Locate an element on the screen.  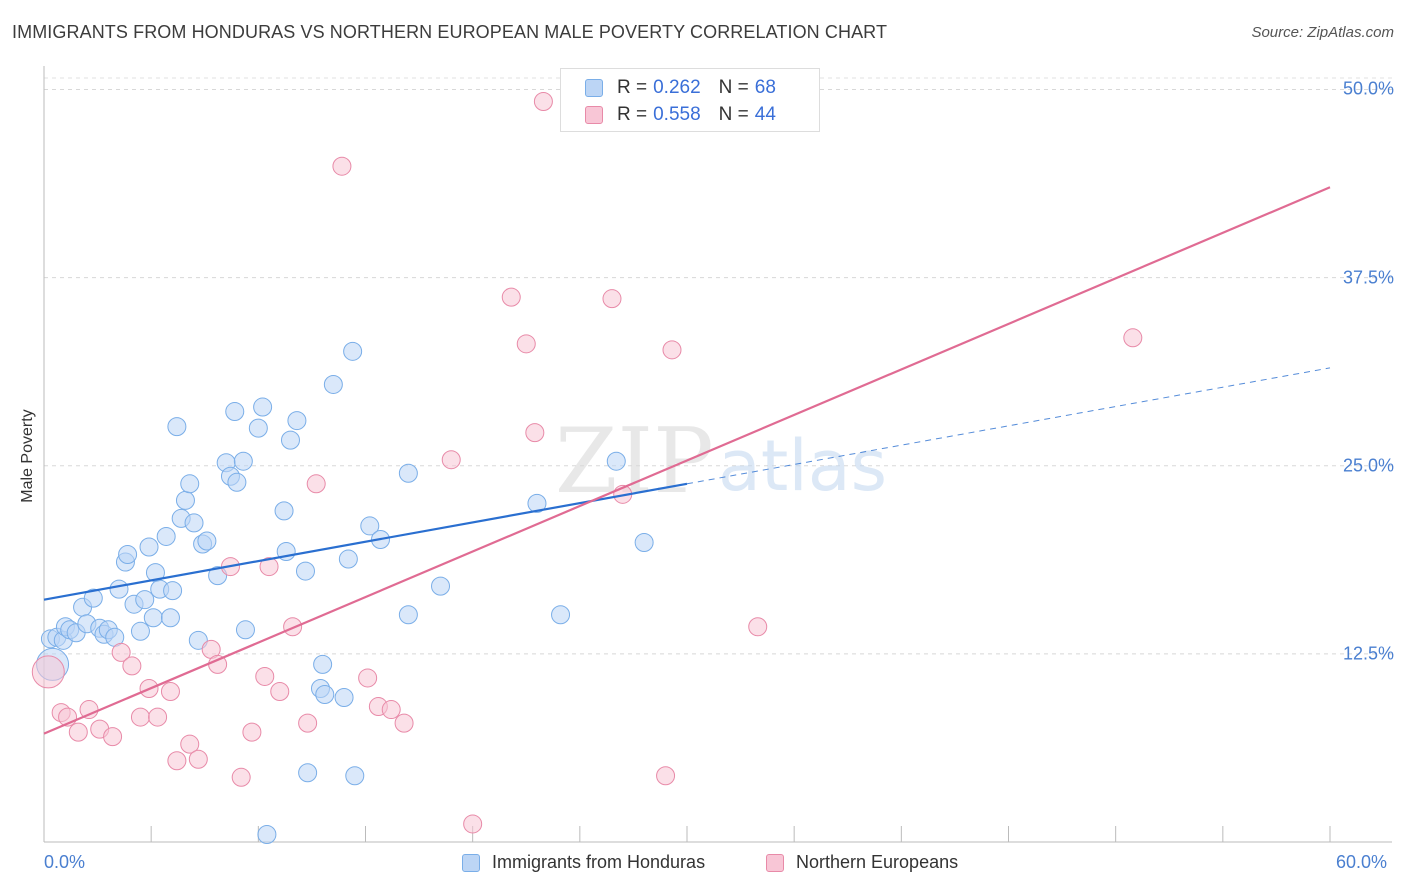
trend-line-honduras is located at coordinates (365, 541).